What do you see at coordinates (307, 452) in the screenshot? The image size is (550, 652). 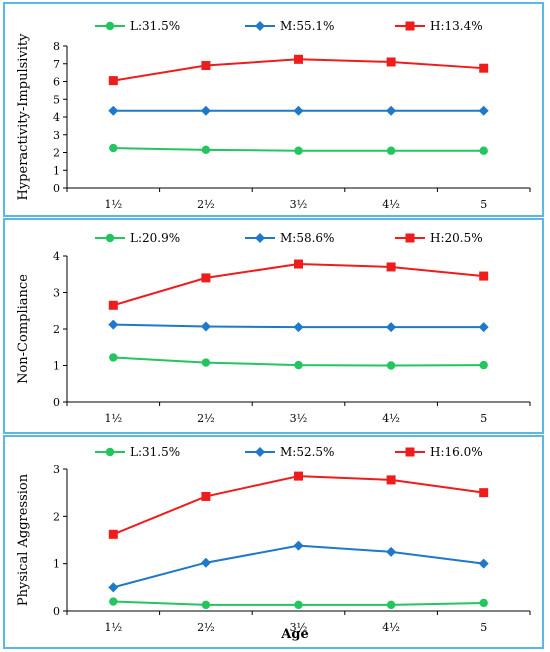 I see `legend-label: M:52.5%` at bounding box center [307, 452].